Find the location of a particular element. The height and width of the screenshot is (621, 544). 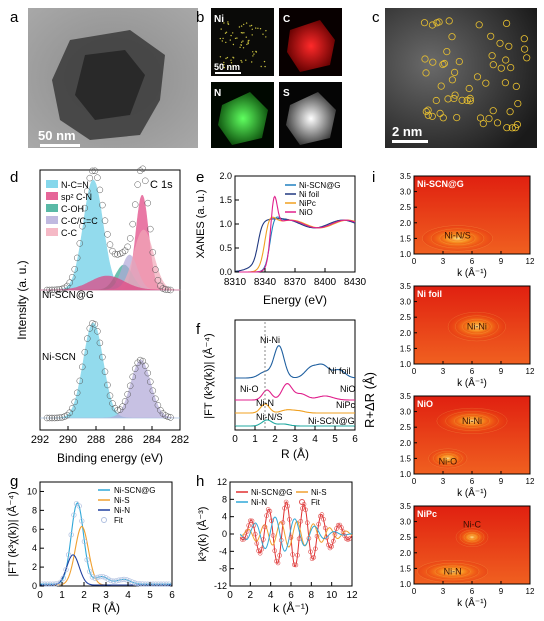

wavelet-x-tick-label: 6 is located at coordinates (472, 591).